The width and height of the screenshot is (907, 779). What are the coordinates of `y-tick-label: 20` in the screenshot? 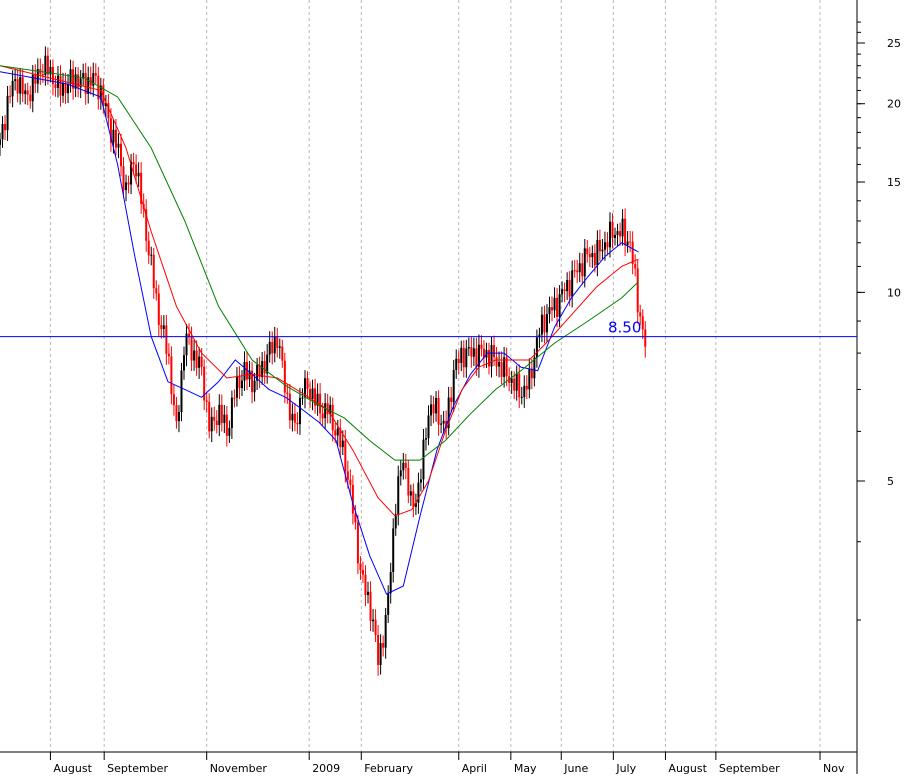 It's located at (894, 104).